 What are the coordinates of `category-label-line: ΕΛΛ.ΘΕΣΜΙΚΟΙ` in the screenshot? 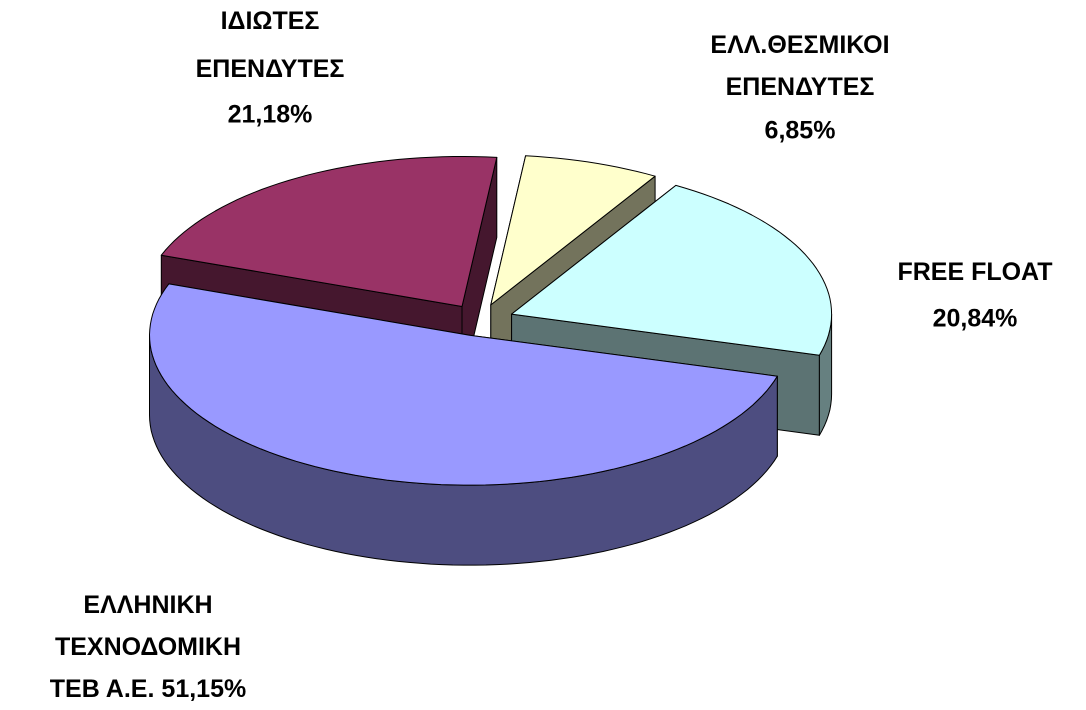 It's located at (799, 45).